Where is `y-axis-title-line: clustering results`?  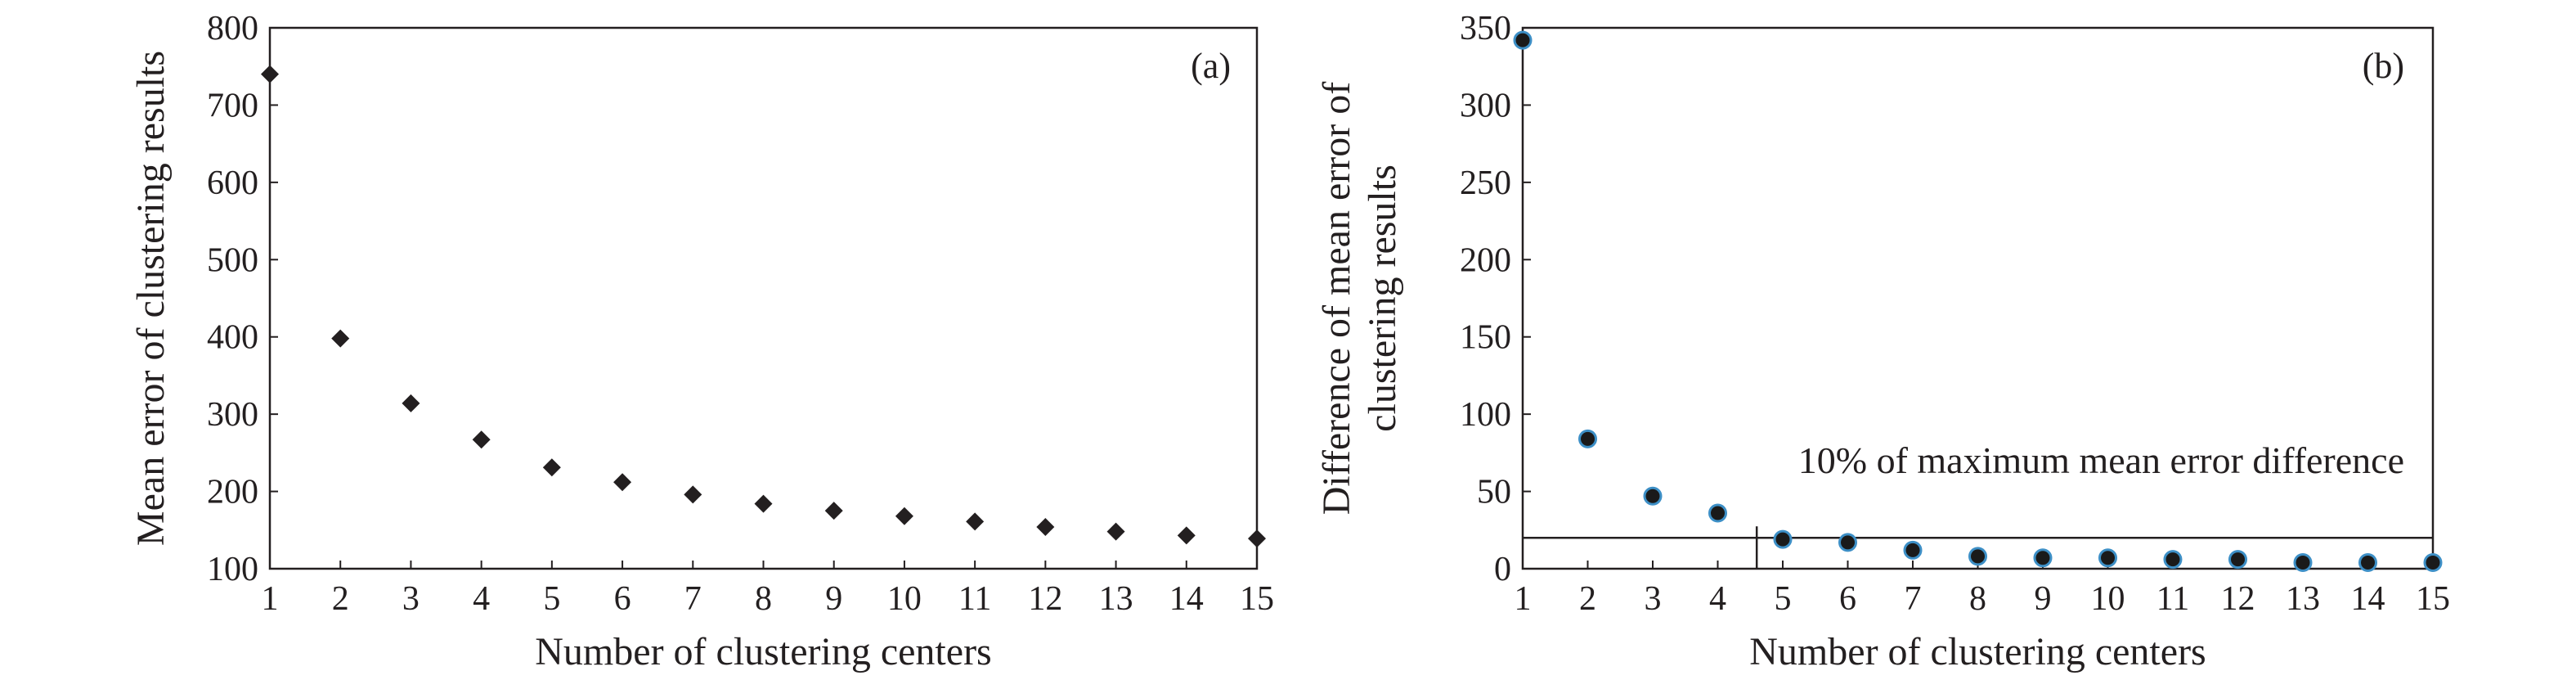 y-axis-title-line: clustering results is located at coordinates (1382, 298).